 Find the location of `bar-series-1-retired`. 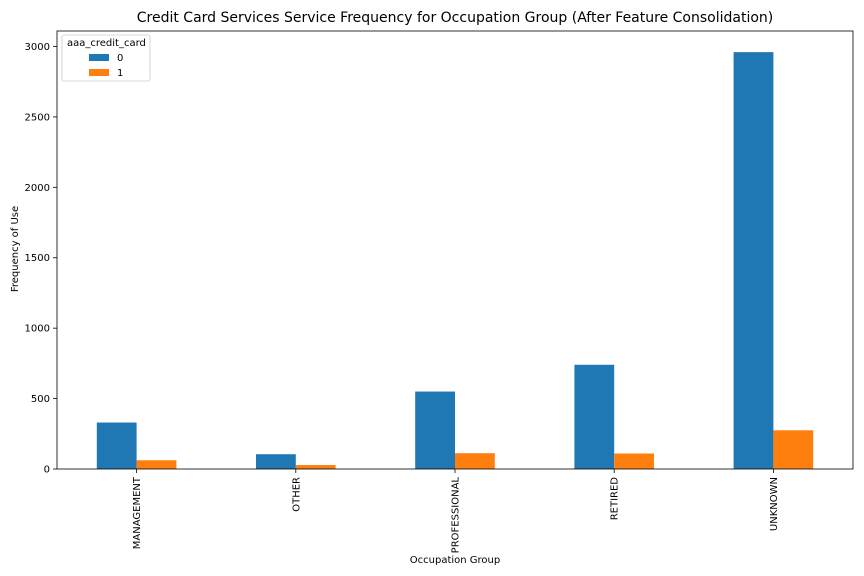

bar-series-1-retired is located at coordinates (634, 461).